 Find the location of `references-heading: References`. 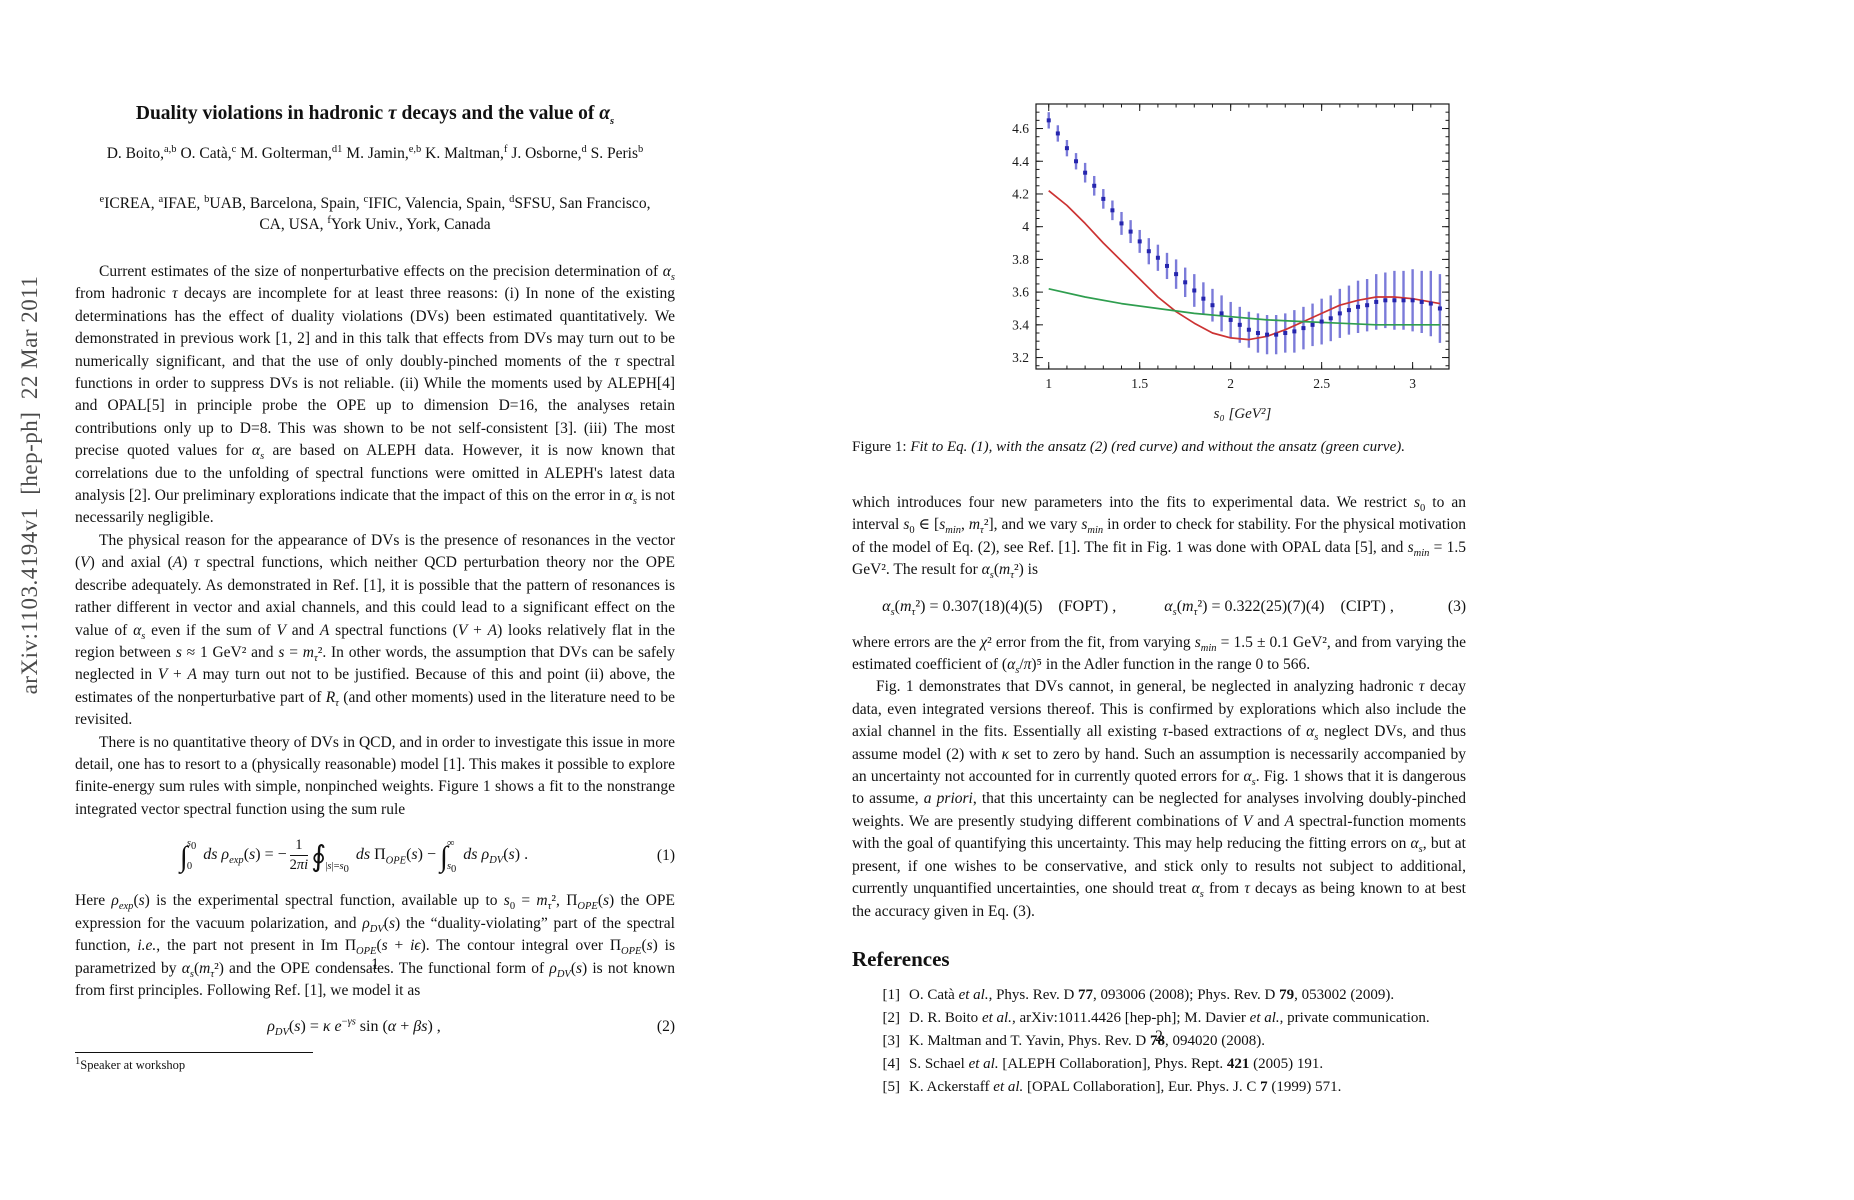

references-heading: References is located at coordinates (901, 958).